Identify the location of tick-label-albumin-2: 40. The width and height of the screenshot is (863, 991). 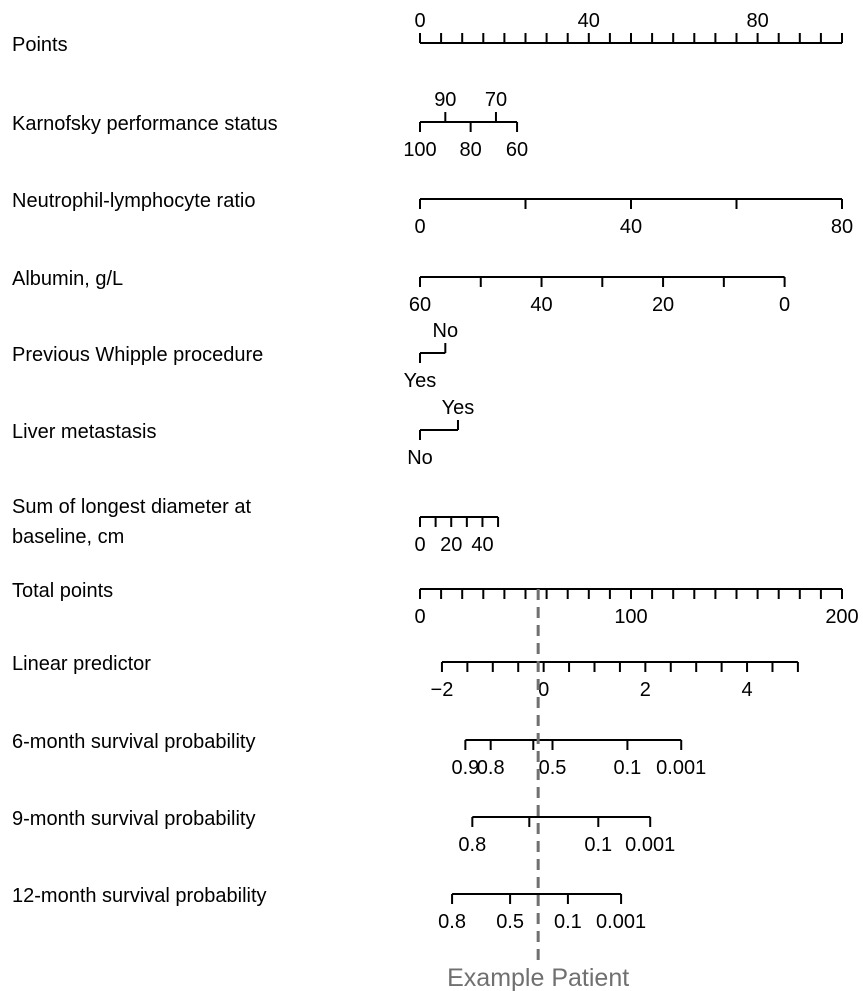
(541, 305).